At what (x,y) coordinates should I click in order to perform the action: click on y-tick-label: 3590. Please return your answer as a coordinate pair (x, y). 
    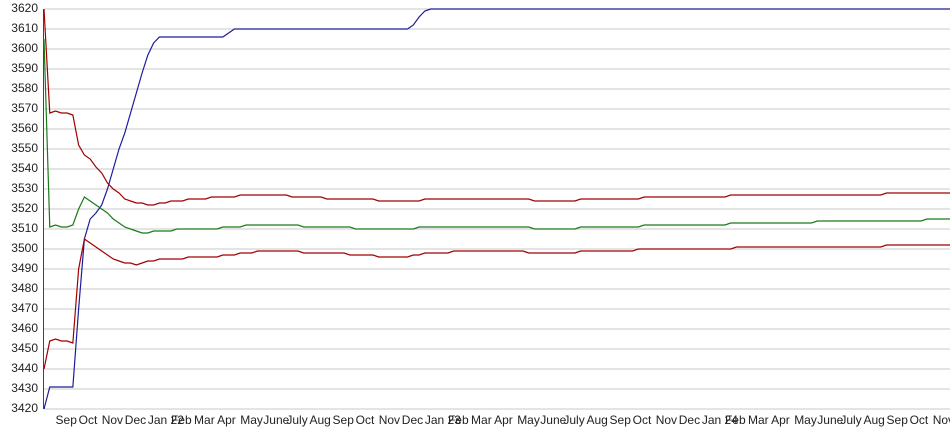
    Looking at the image, I should click on (24, 68).